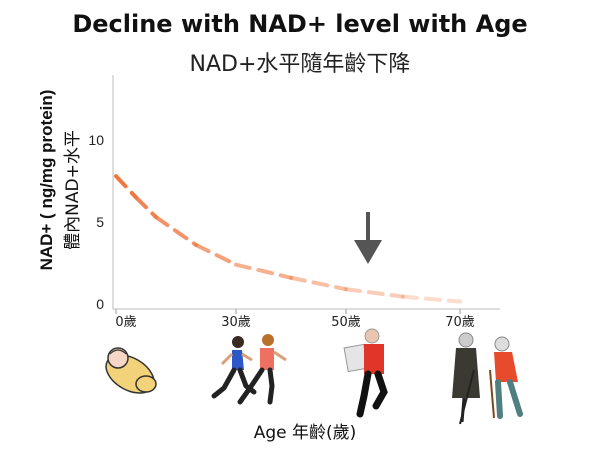 The height and width of the screenshot is (450, 600). What do you see at coordinates (100, 304) in the screenshot?
I see `y-tick-label: 0` at bounding box center [100, 304].